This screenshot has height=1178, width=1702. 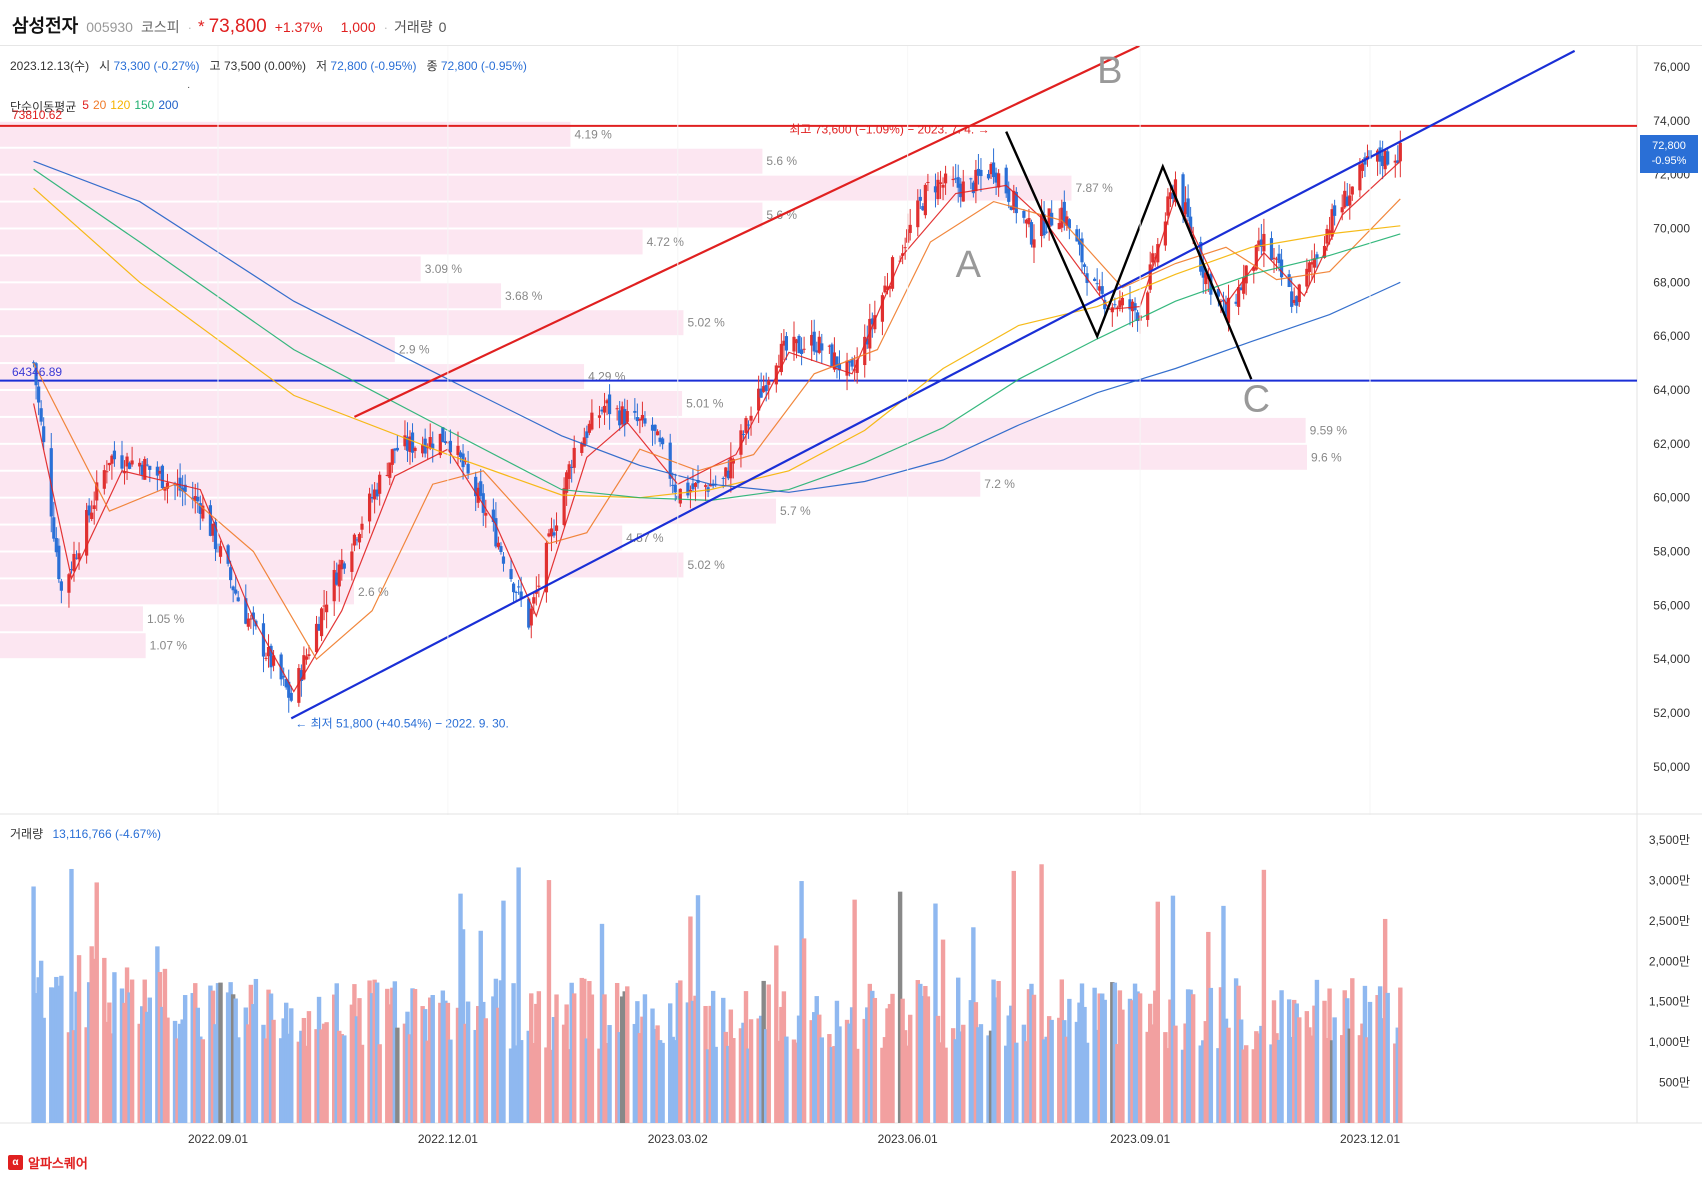 I want to click on ma-5-label: 5, so click(x=85, y=105).